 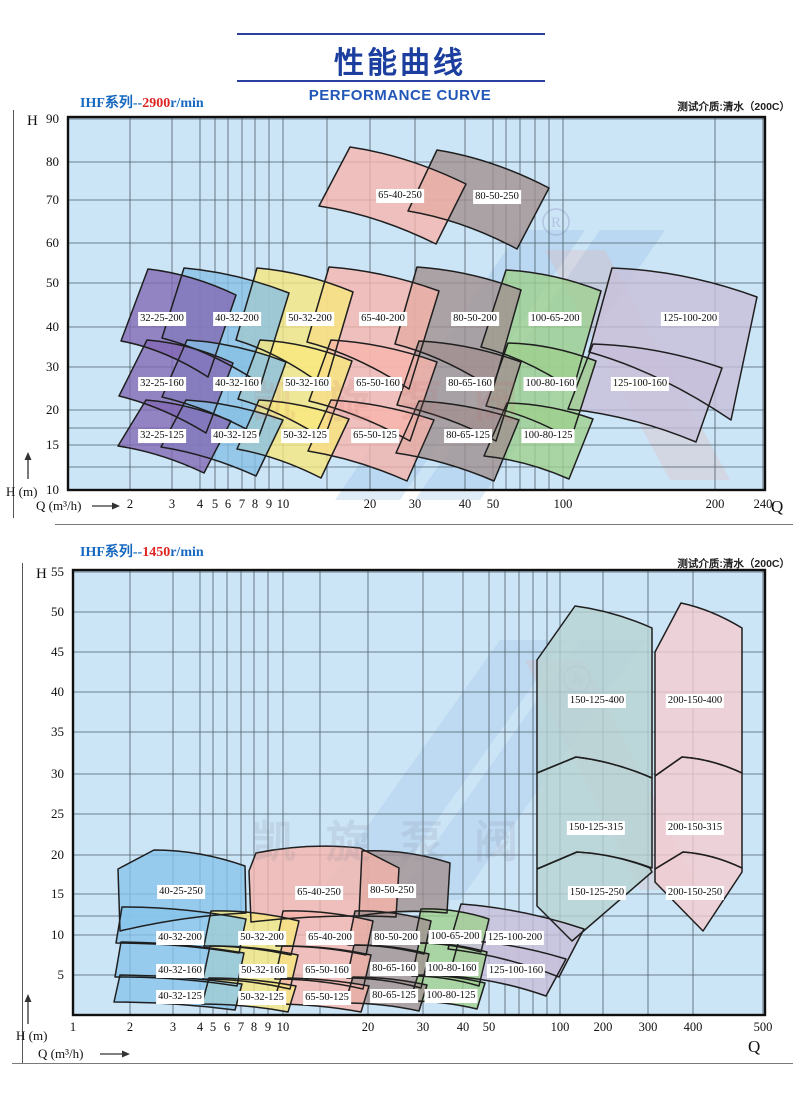 I want to click on chart1-left-axis-line, so click(x=13, y=314).